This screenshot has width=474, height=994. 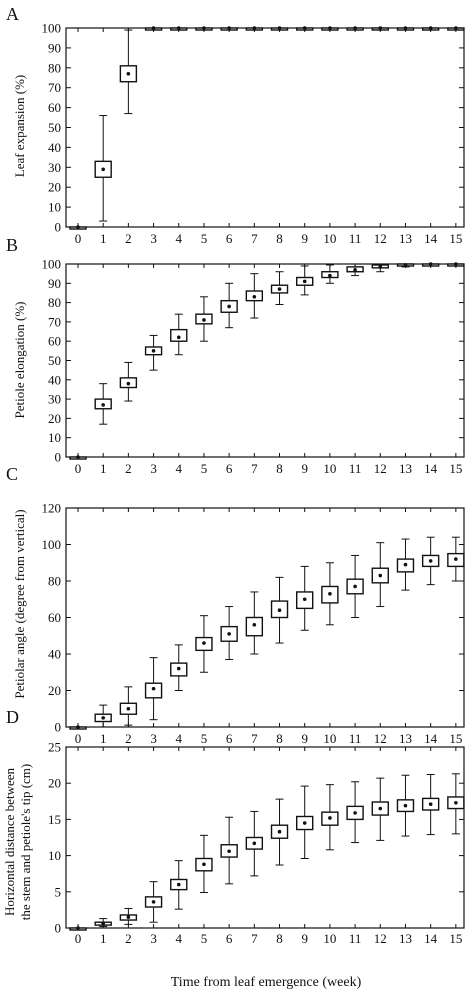 What do you see at coordinates (329, 938) in the screenshot?
I see `x-tick-label-d-10: 10` at bounding box center [329, 938].